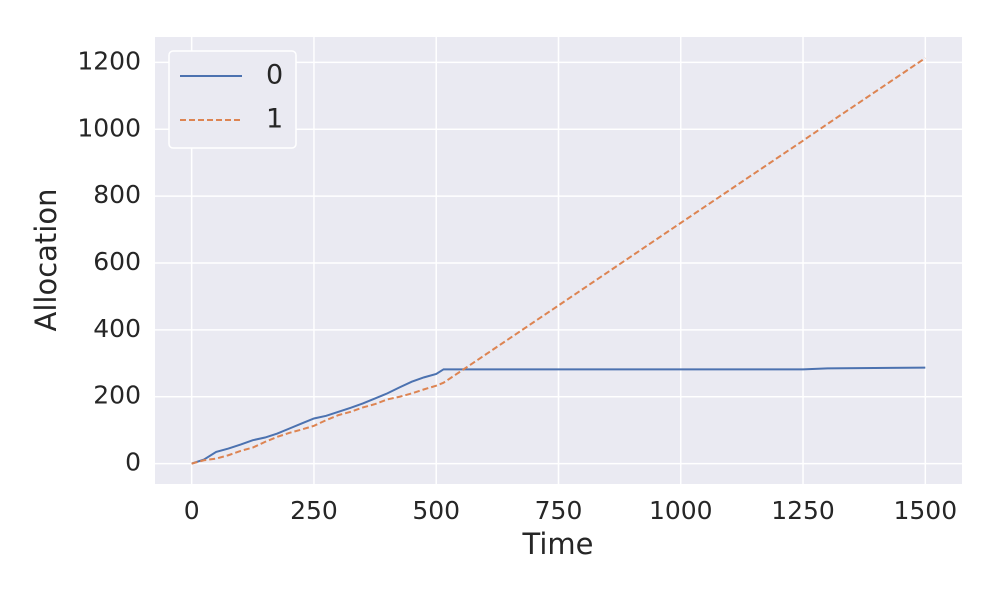 The height and width of the screenshot is (604, 1000). I want to click on x-tick-label: 0, so click(192, 510).